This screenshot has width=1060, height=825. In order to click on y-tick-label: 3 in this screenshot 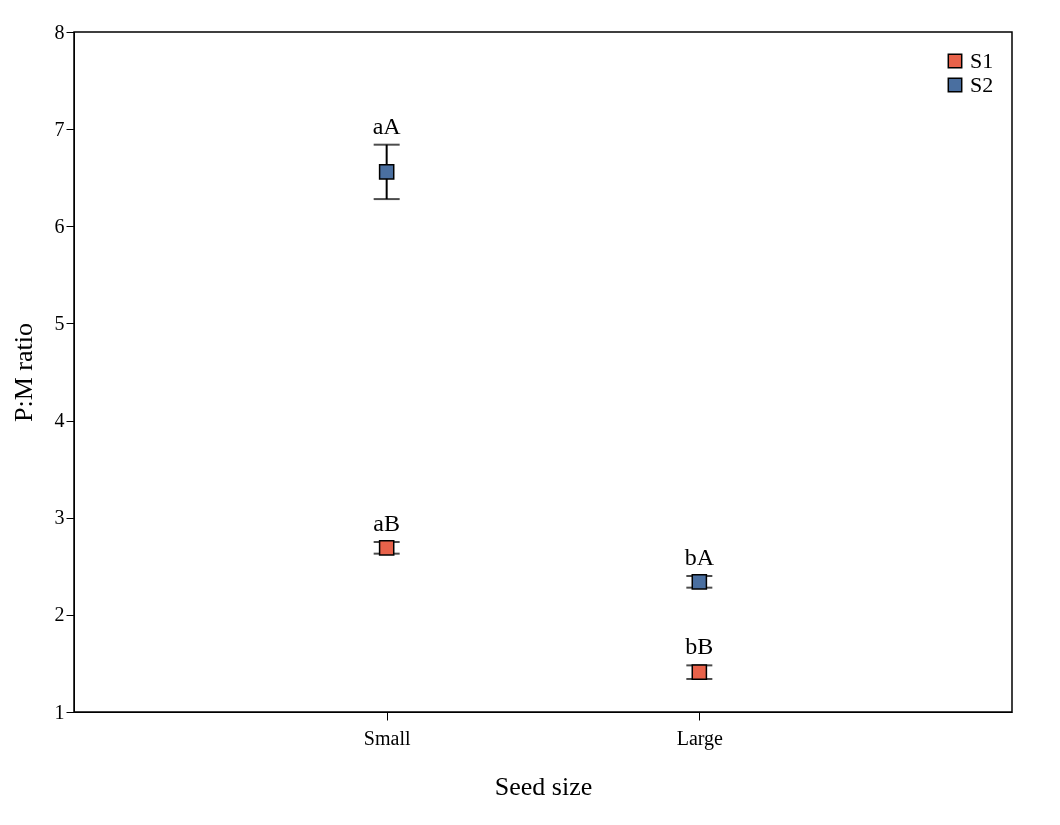, I will do `click(59, 517)`.